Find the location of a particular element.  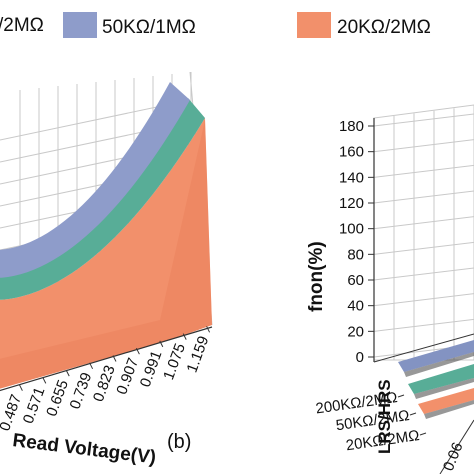

right-y-tick-label: 160 is located at coordinates (351, 152).